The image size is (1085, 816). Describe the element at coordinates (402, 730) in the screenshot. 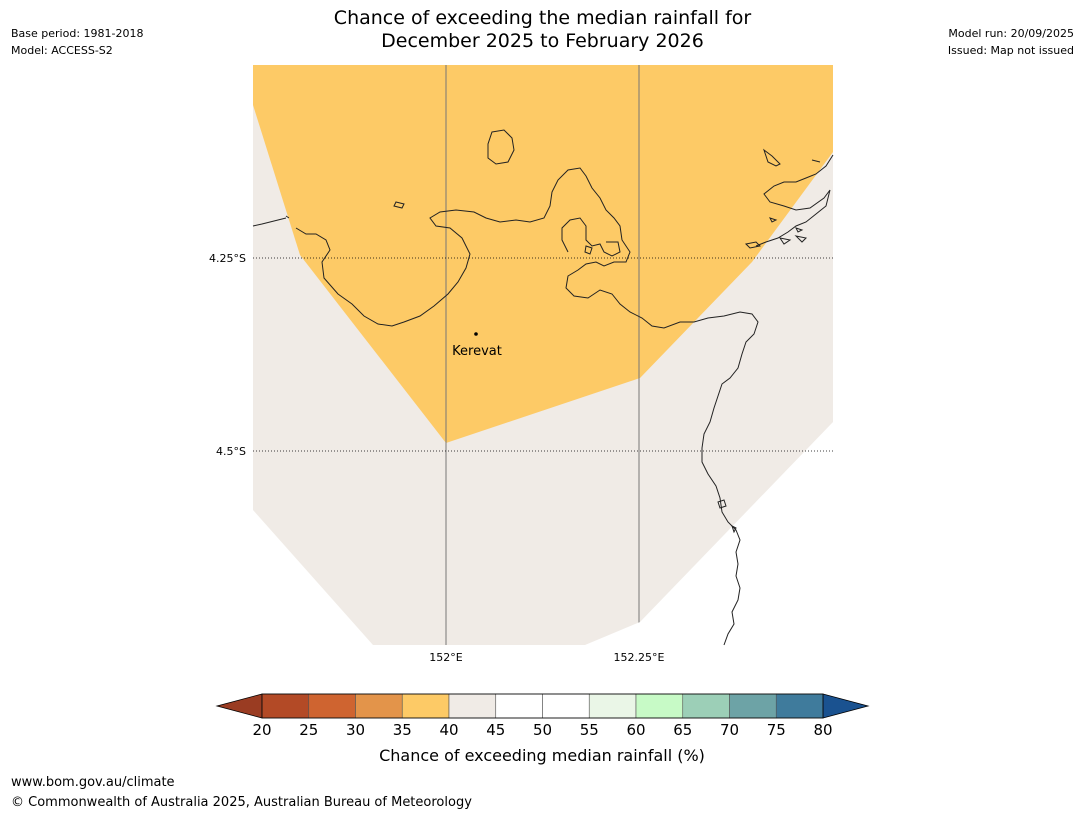

I see `colorbar-tick-label: 35` at that location.